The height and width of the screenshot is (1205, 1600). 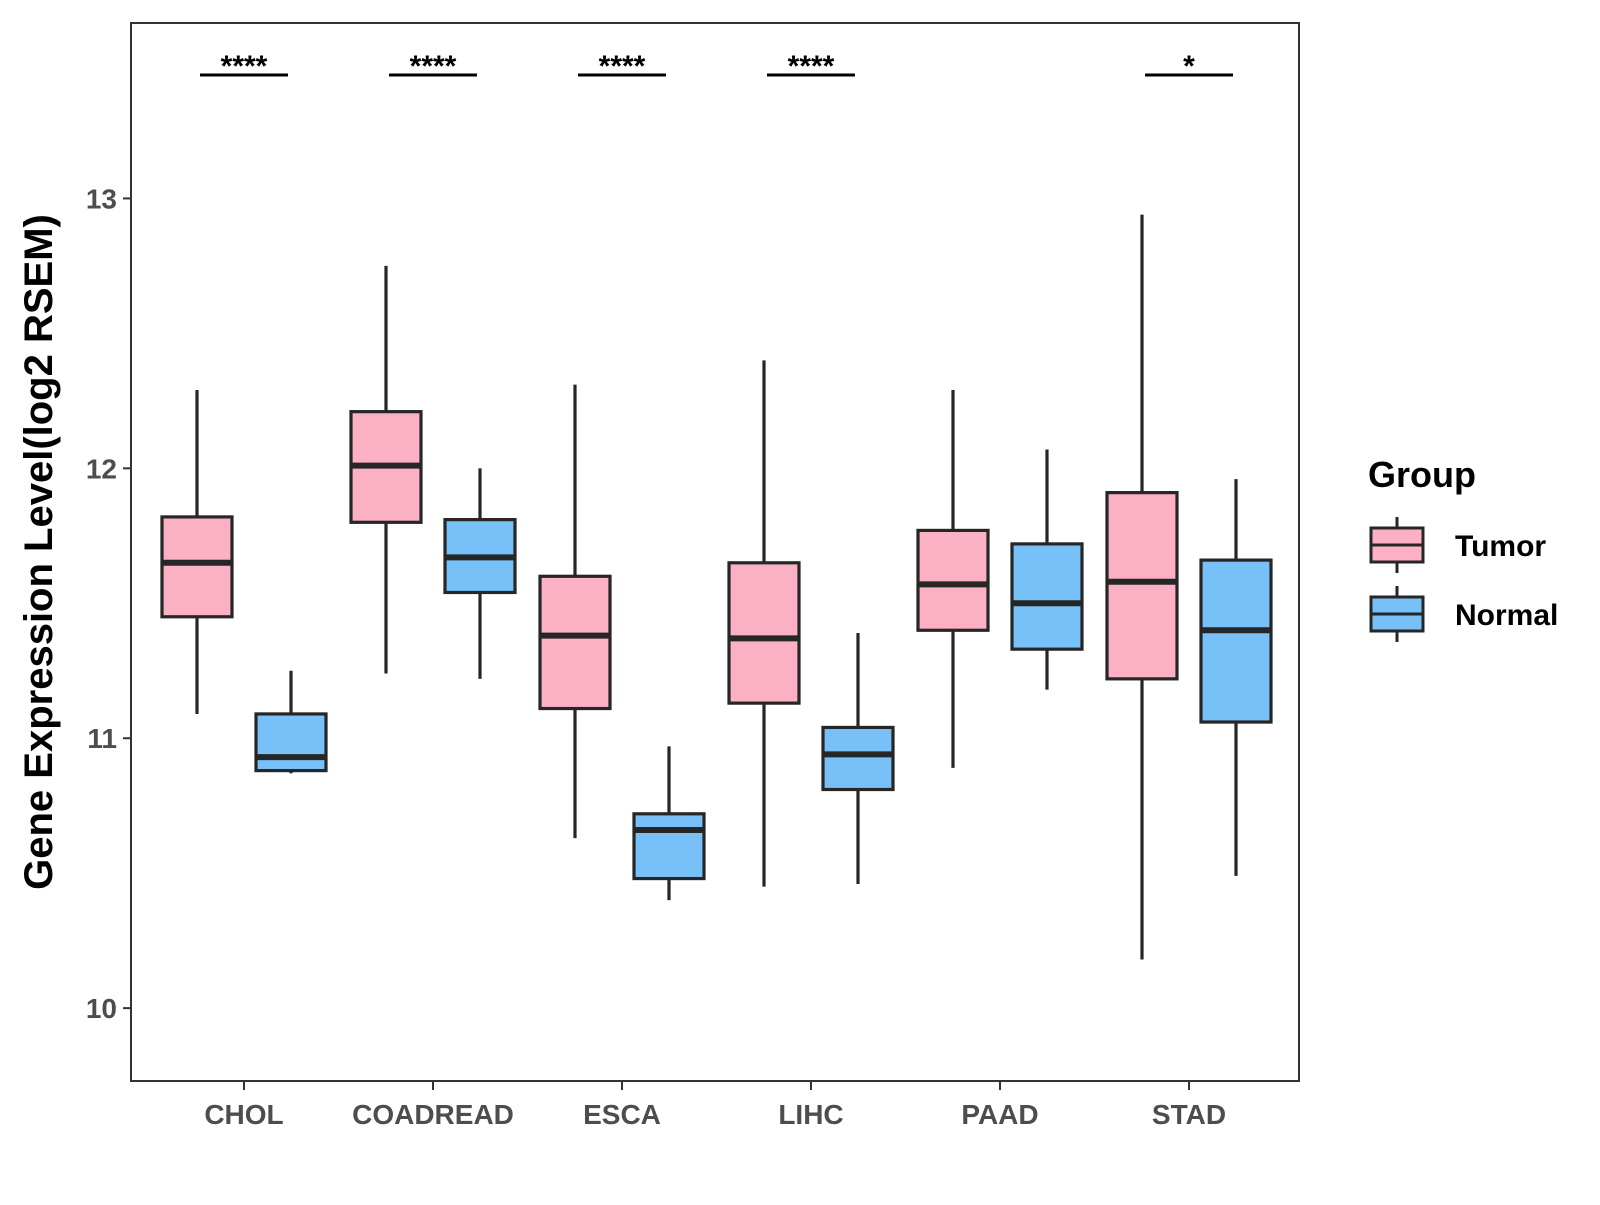 I want to click on box-normal-paad, so click(x=1047, y=569).